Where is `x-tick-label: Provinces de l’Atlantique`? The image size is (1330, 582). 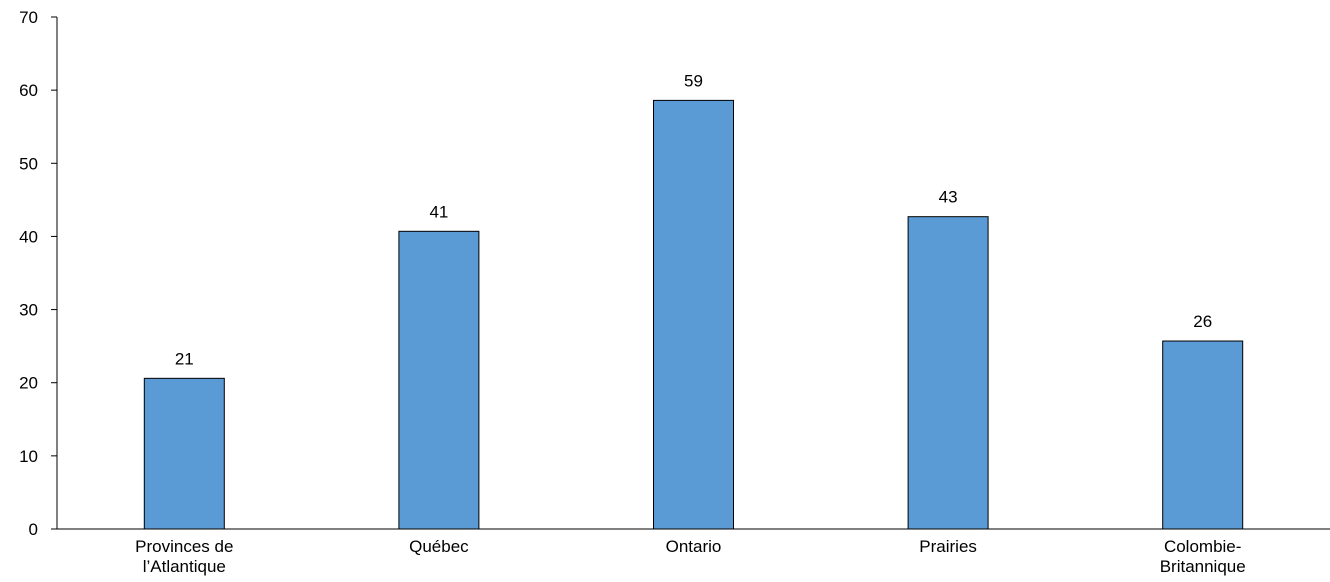 x-tick-label: Provinces de l’Atlantique is located at coordinates (184, 556).